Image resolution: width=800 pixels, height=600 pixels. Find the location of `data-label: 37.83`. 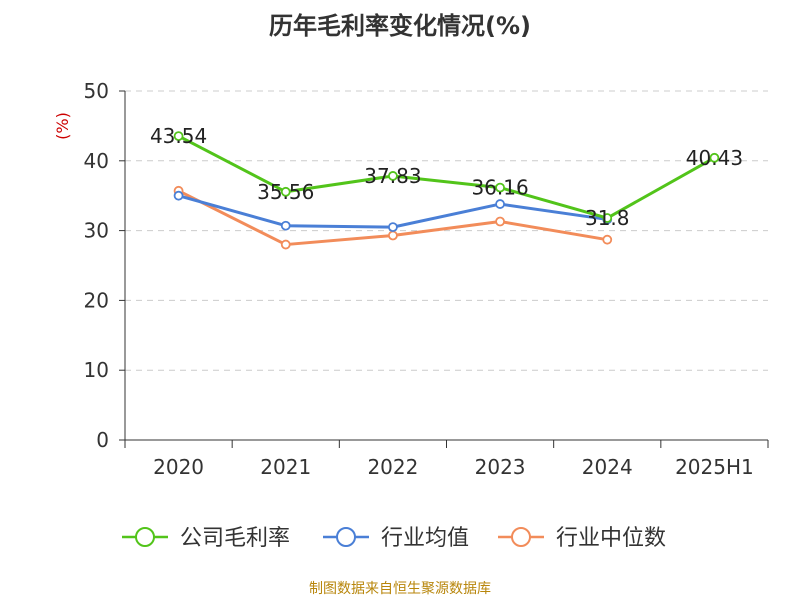

data-label: 37.83 is located at coordinates (392, 176).